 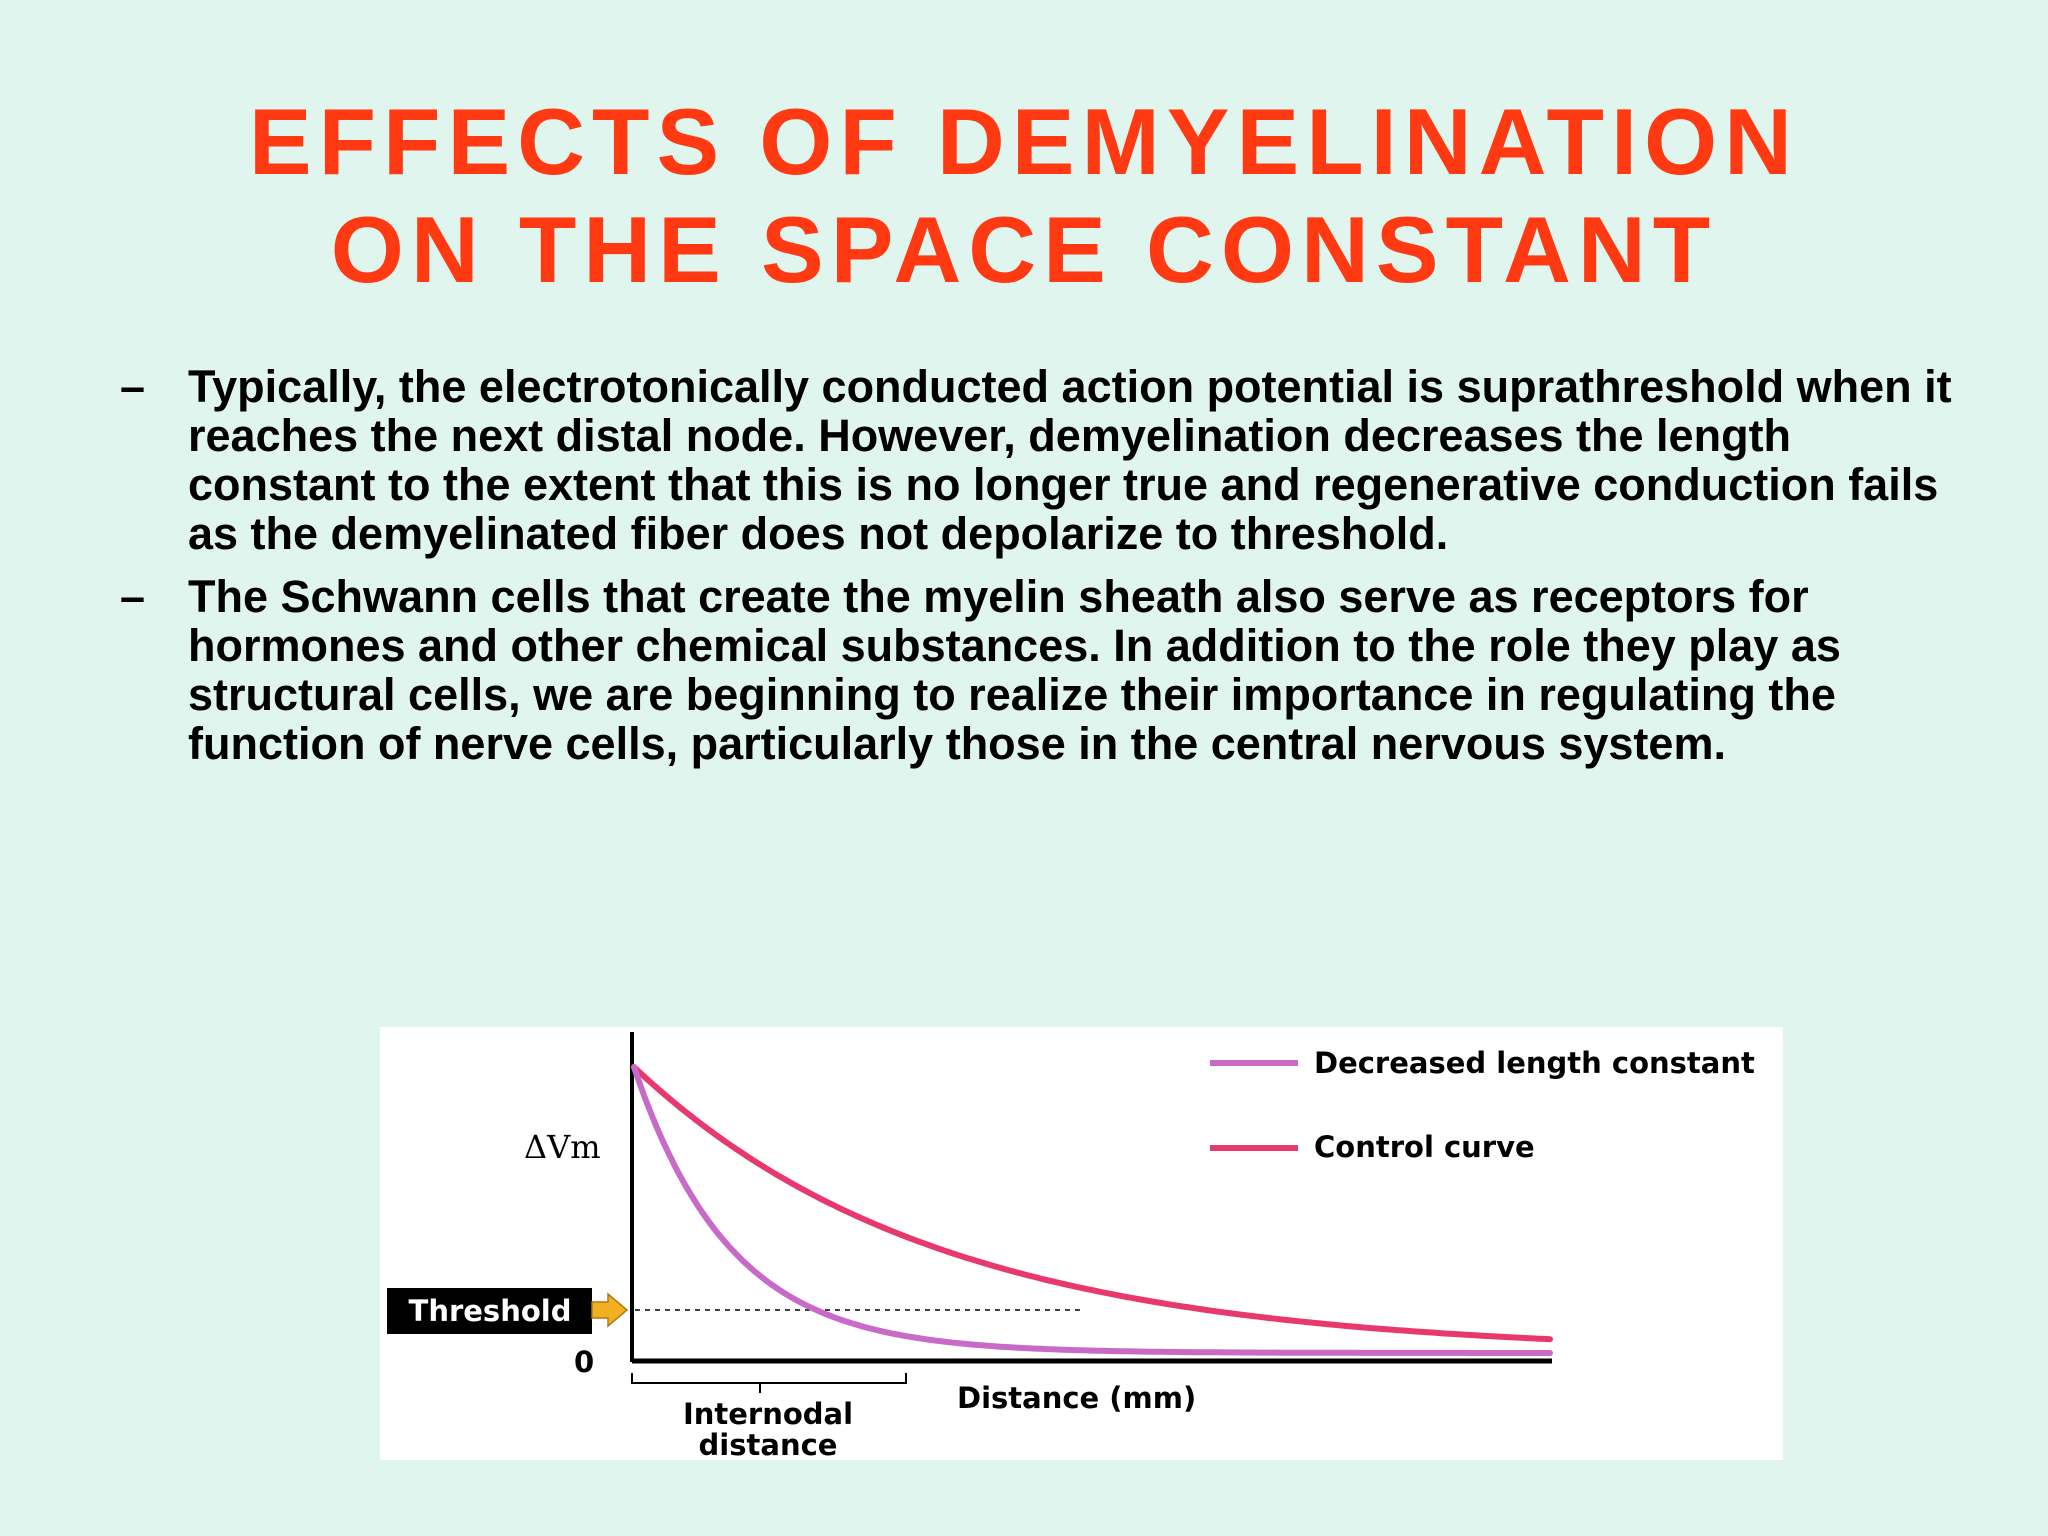 What do you see at coordinates (1092, 1203) in the screenshot?
I see `control-curve` at bounding box center [1092, 1203].